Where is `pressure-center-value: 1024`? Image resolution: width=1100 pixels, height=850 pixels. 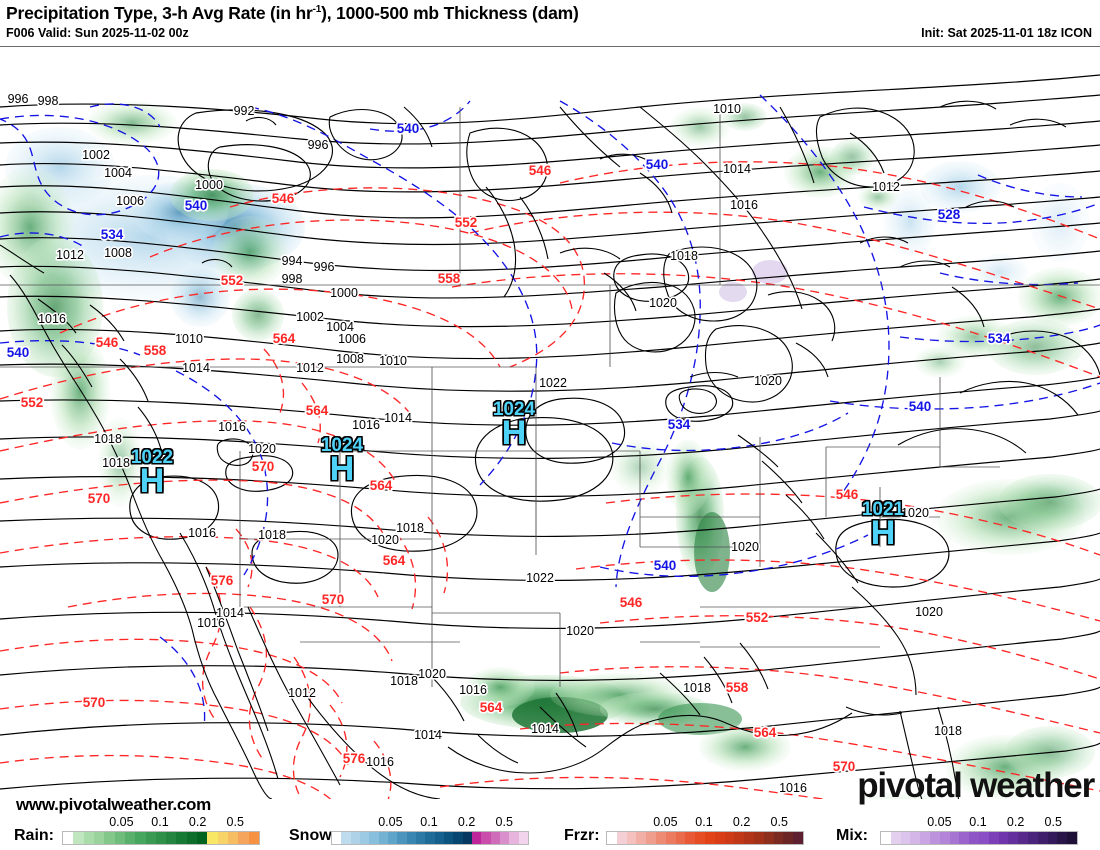
pressure-center-value: 1024 is located at coordinates (342, 445).